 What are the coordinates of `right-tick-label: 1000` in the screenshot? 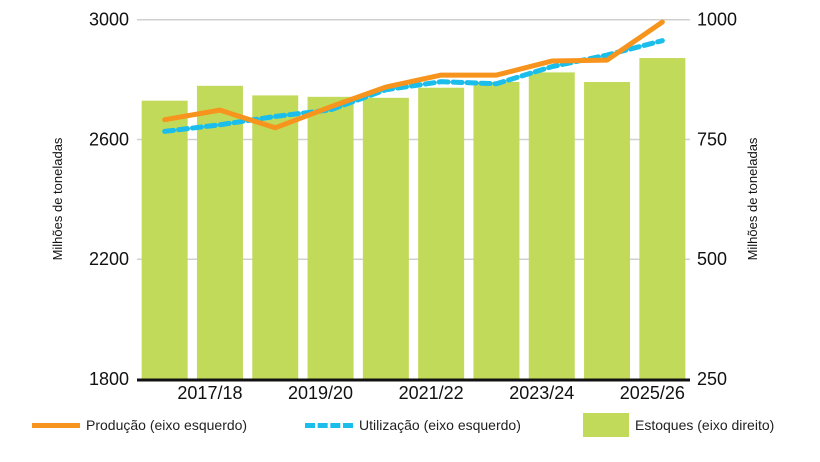 It's located at (717, 20).